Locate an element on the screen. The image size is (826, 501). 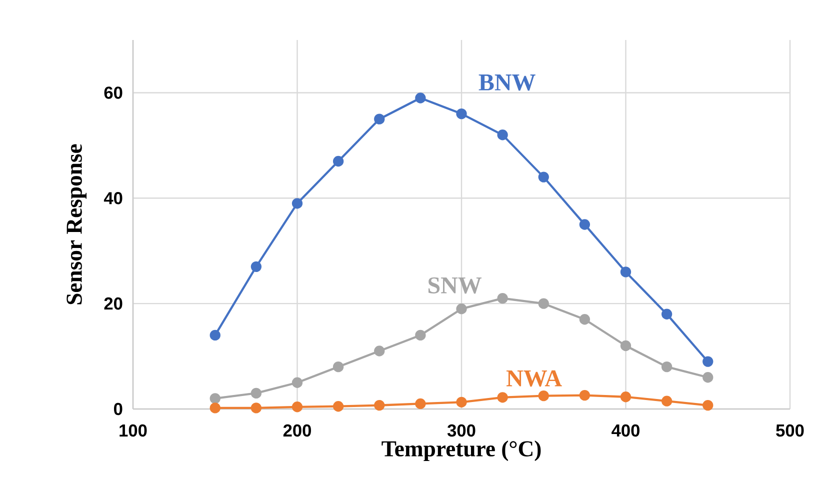
x-tick-label: 300 is located at coordinates (461, 430).